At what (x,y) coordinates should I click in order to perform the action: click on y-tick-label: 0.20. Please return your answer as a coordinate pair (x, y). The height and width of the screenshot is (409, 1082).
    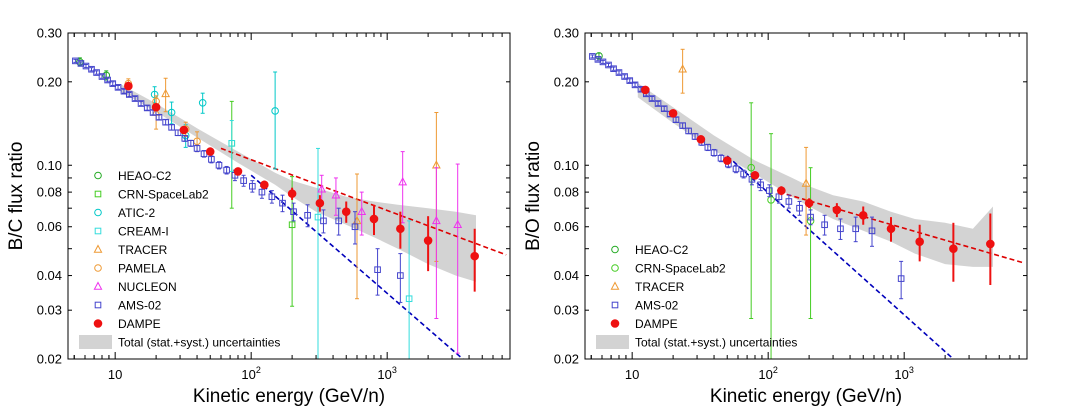
    Looking at the image, I should click on (49, 81).